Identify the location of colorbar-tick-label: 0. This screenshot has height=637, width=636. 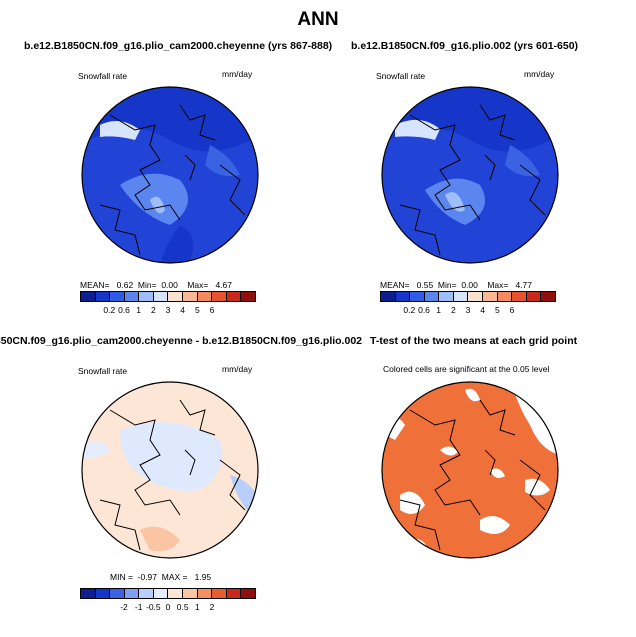
(168, 607).